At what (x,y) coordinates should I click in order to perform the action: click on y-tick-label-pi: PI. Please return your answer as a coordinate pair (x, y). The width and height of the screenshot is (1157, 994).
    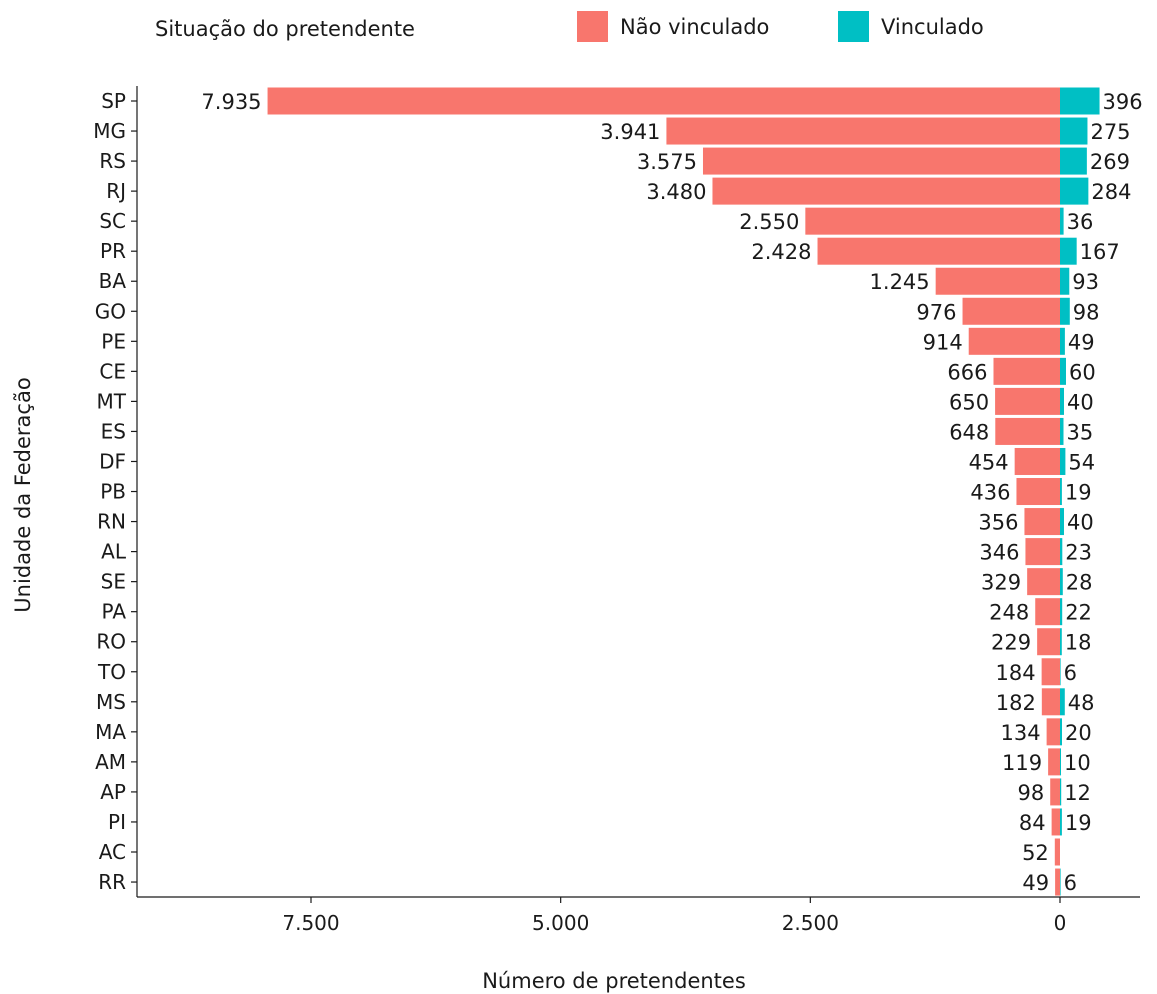
    Looking at the image, I should click on (117, 822).